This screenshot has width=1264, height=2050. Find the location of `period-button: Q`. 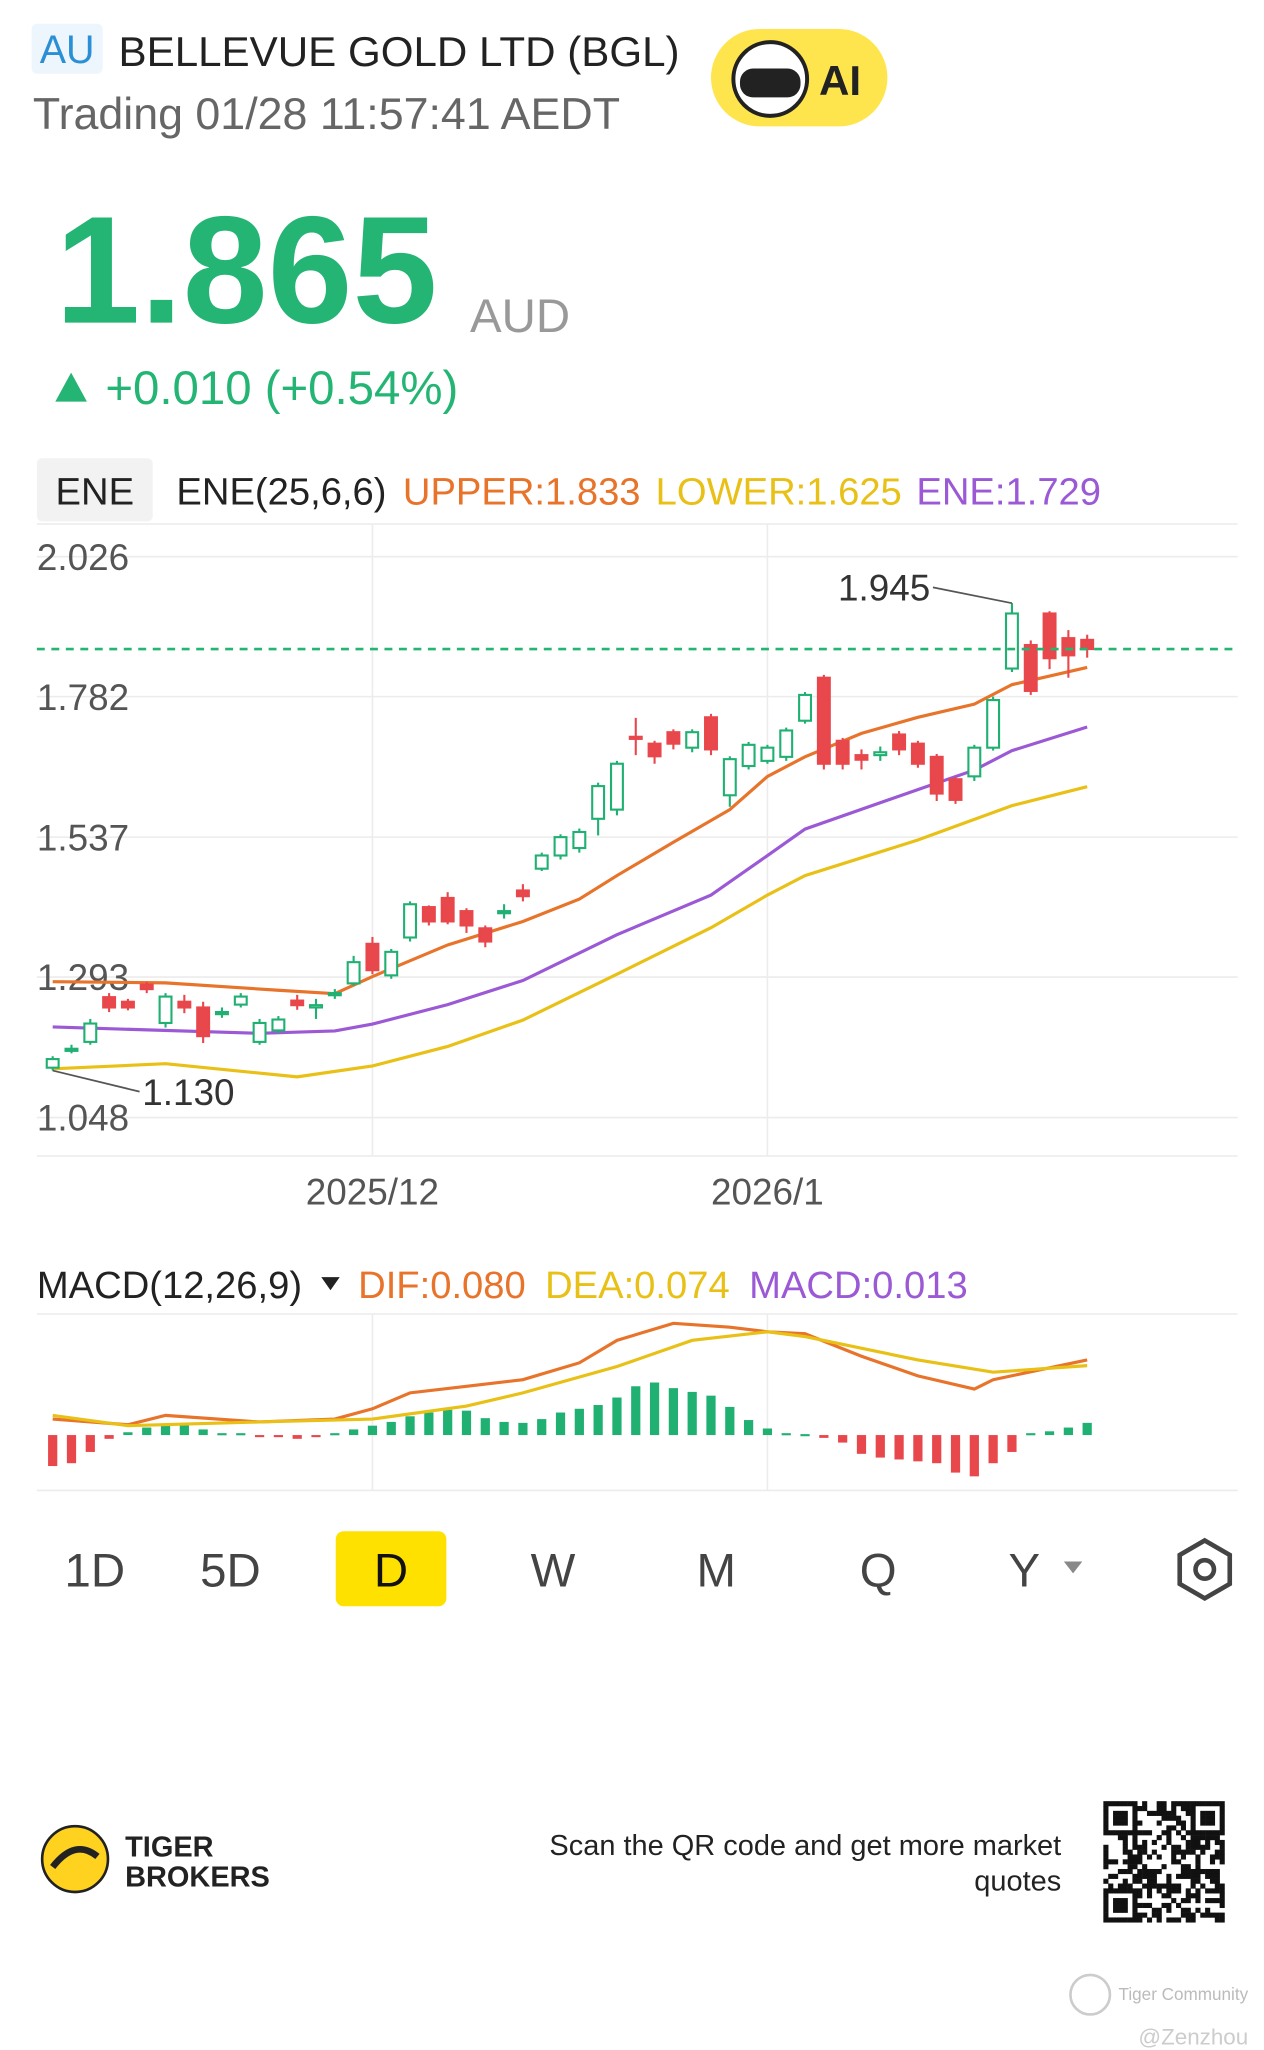

period-button: Q is located at coordinates (878, 1571).